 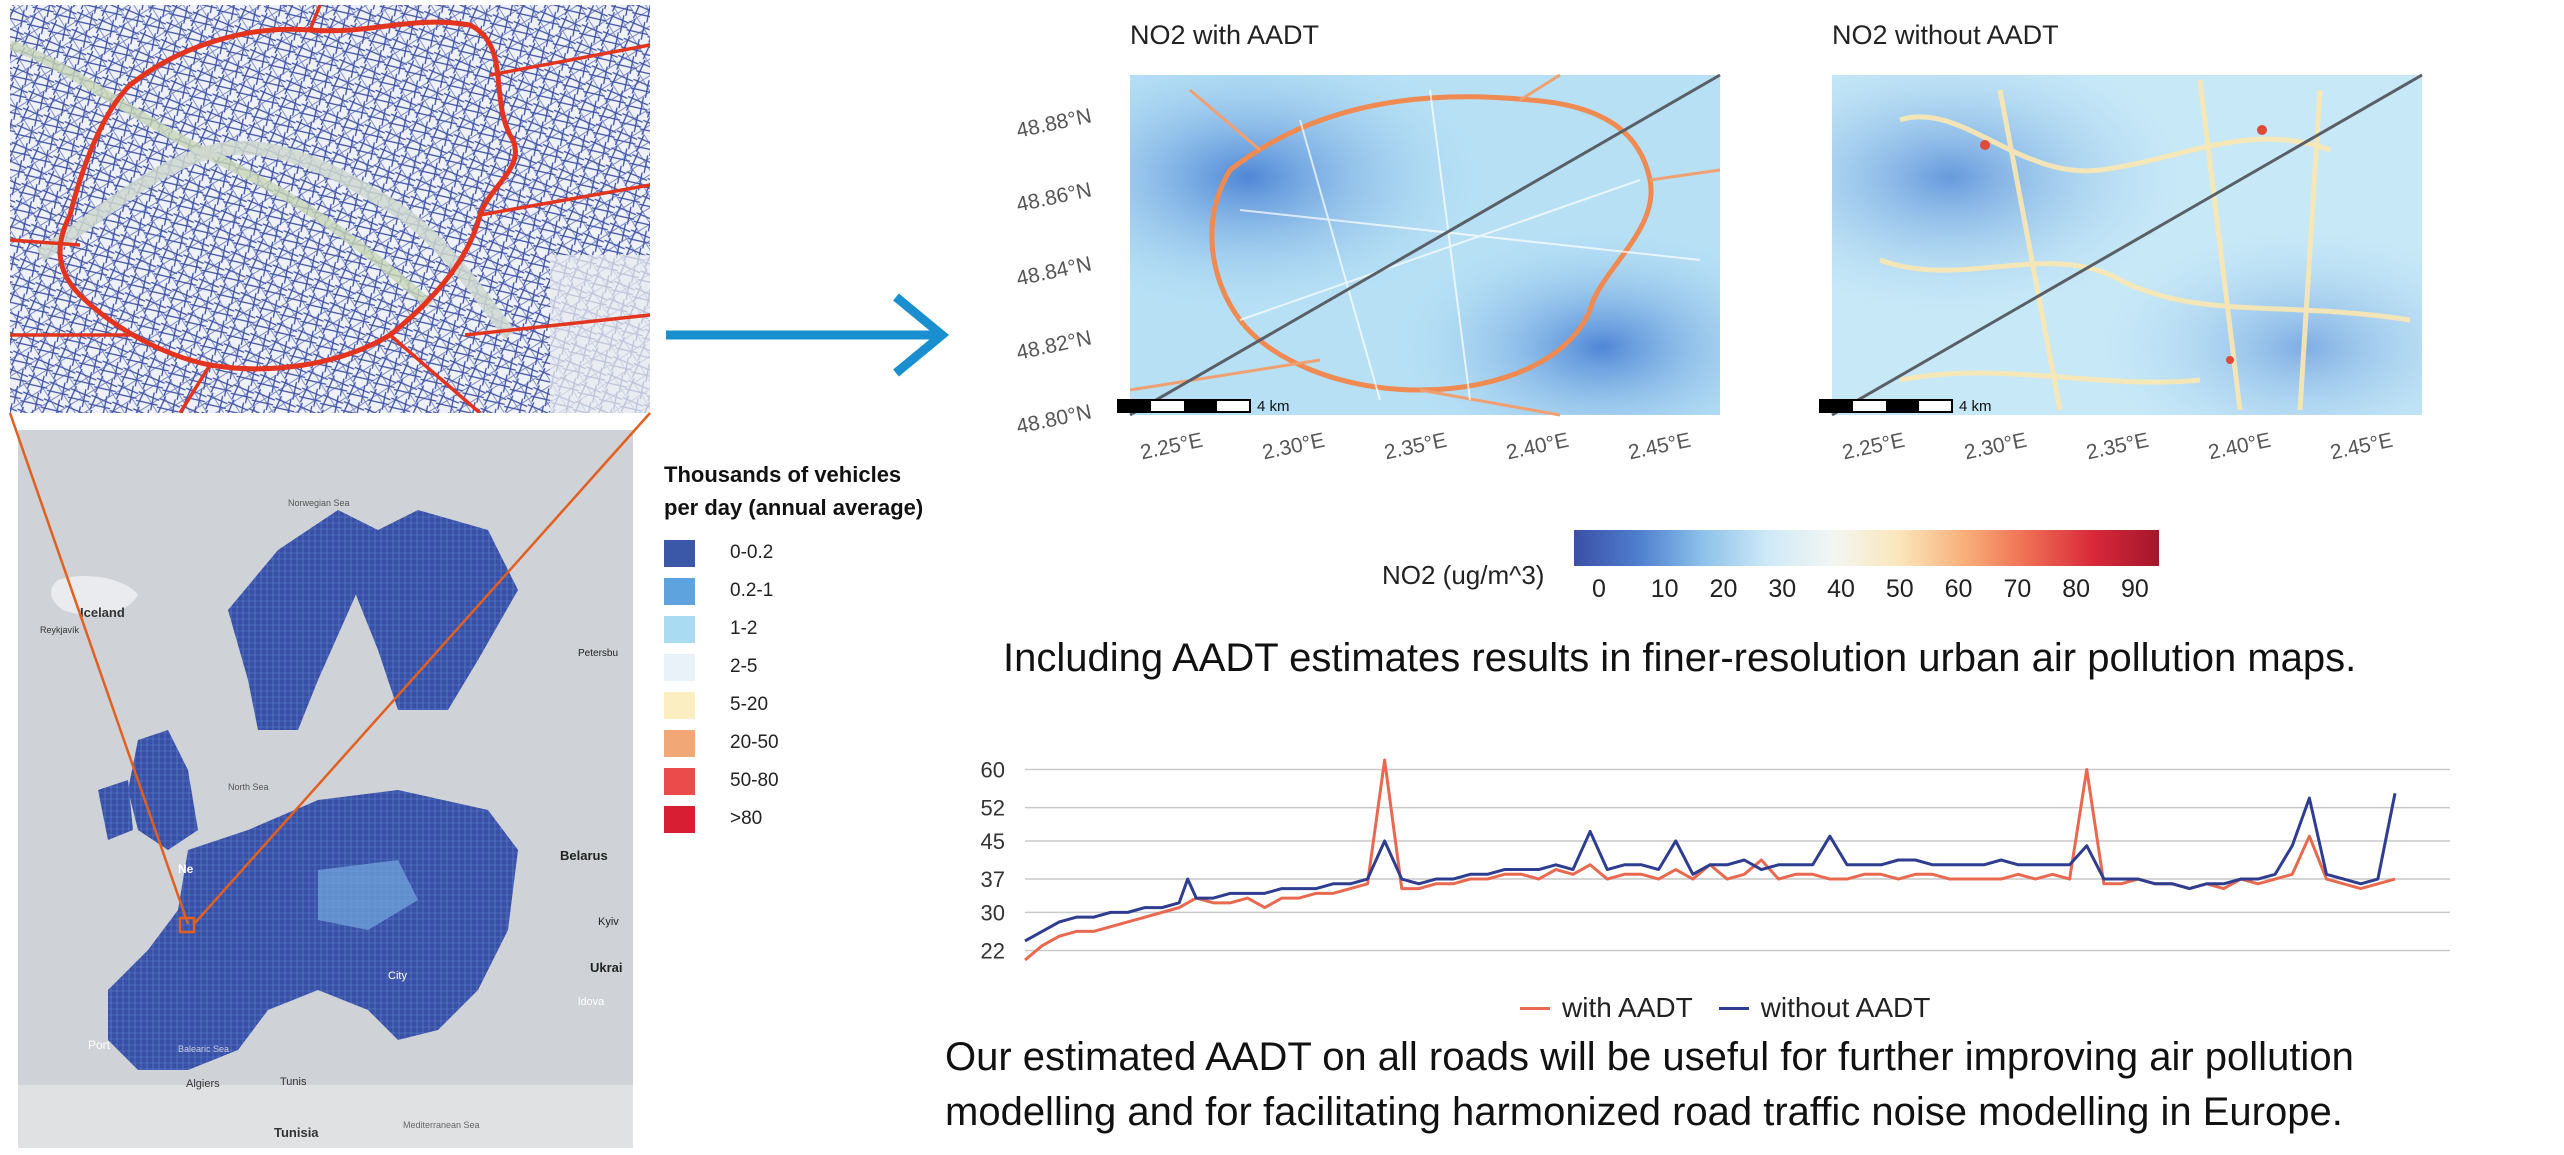 What do you see at coordinates (1627, 1007) in the screenshot?
I see `legend-label-with-aadt: with AADT` at bounding box center [1627, 1007].